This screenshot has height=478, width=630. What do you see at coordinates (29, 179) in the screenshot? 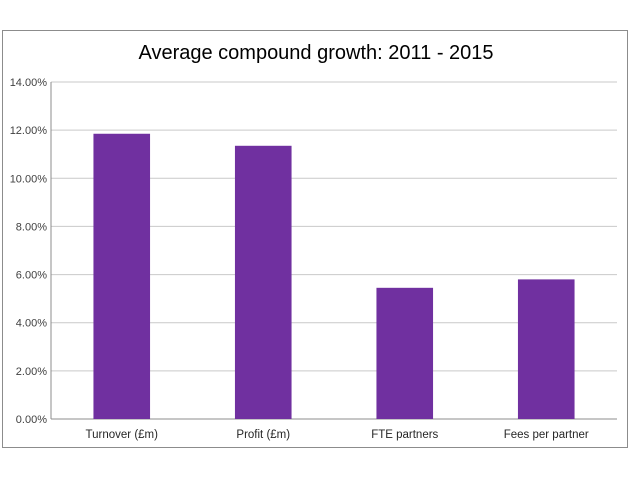
I see `y-tick-label: 10.00%` at bounding box center [29, 179].